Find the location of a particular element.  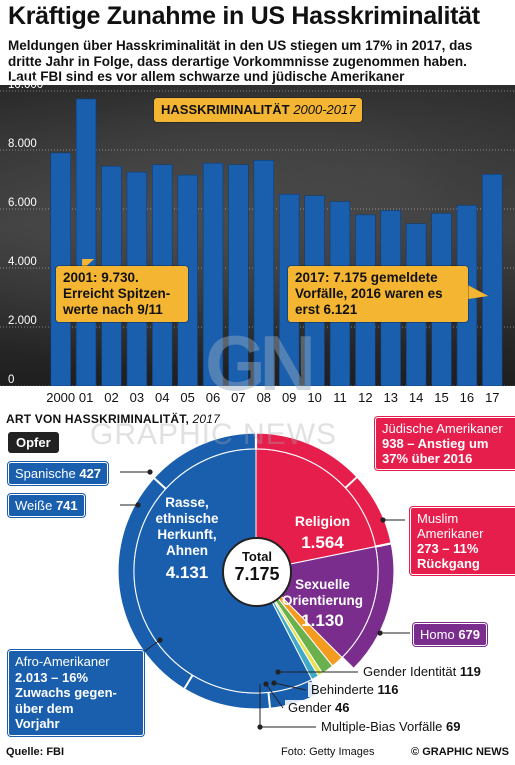

annotation-line: erst 6.121 is located at coordinates (326, 309).